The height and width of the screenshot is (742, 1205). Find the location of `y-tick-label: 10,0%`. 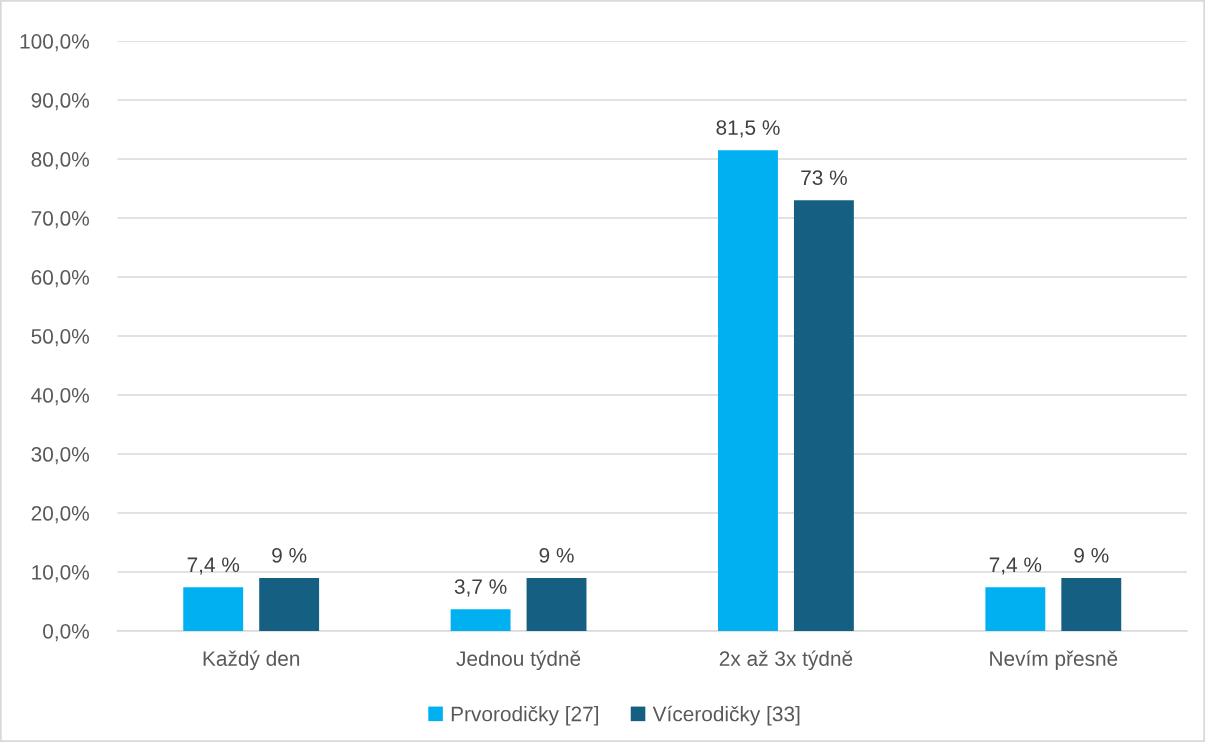

y-tick-label: 10,0% is located at coordinates (60, 574).